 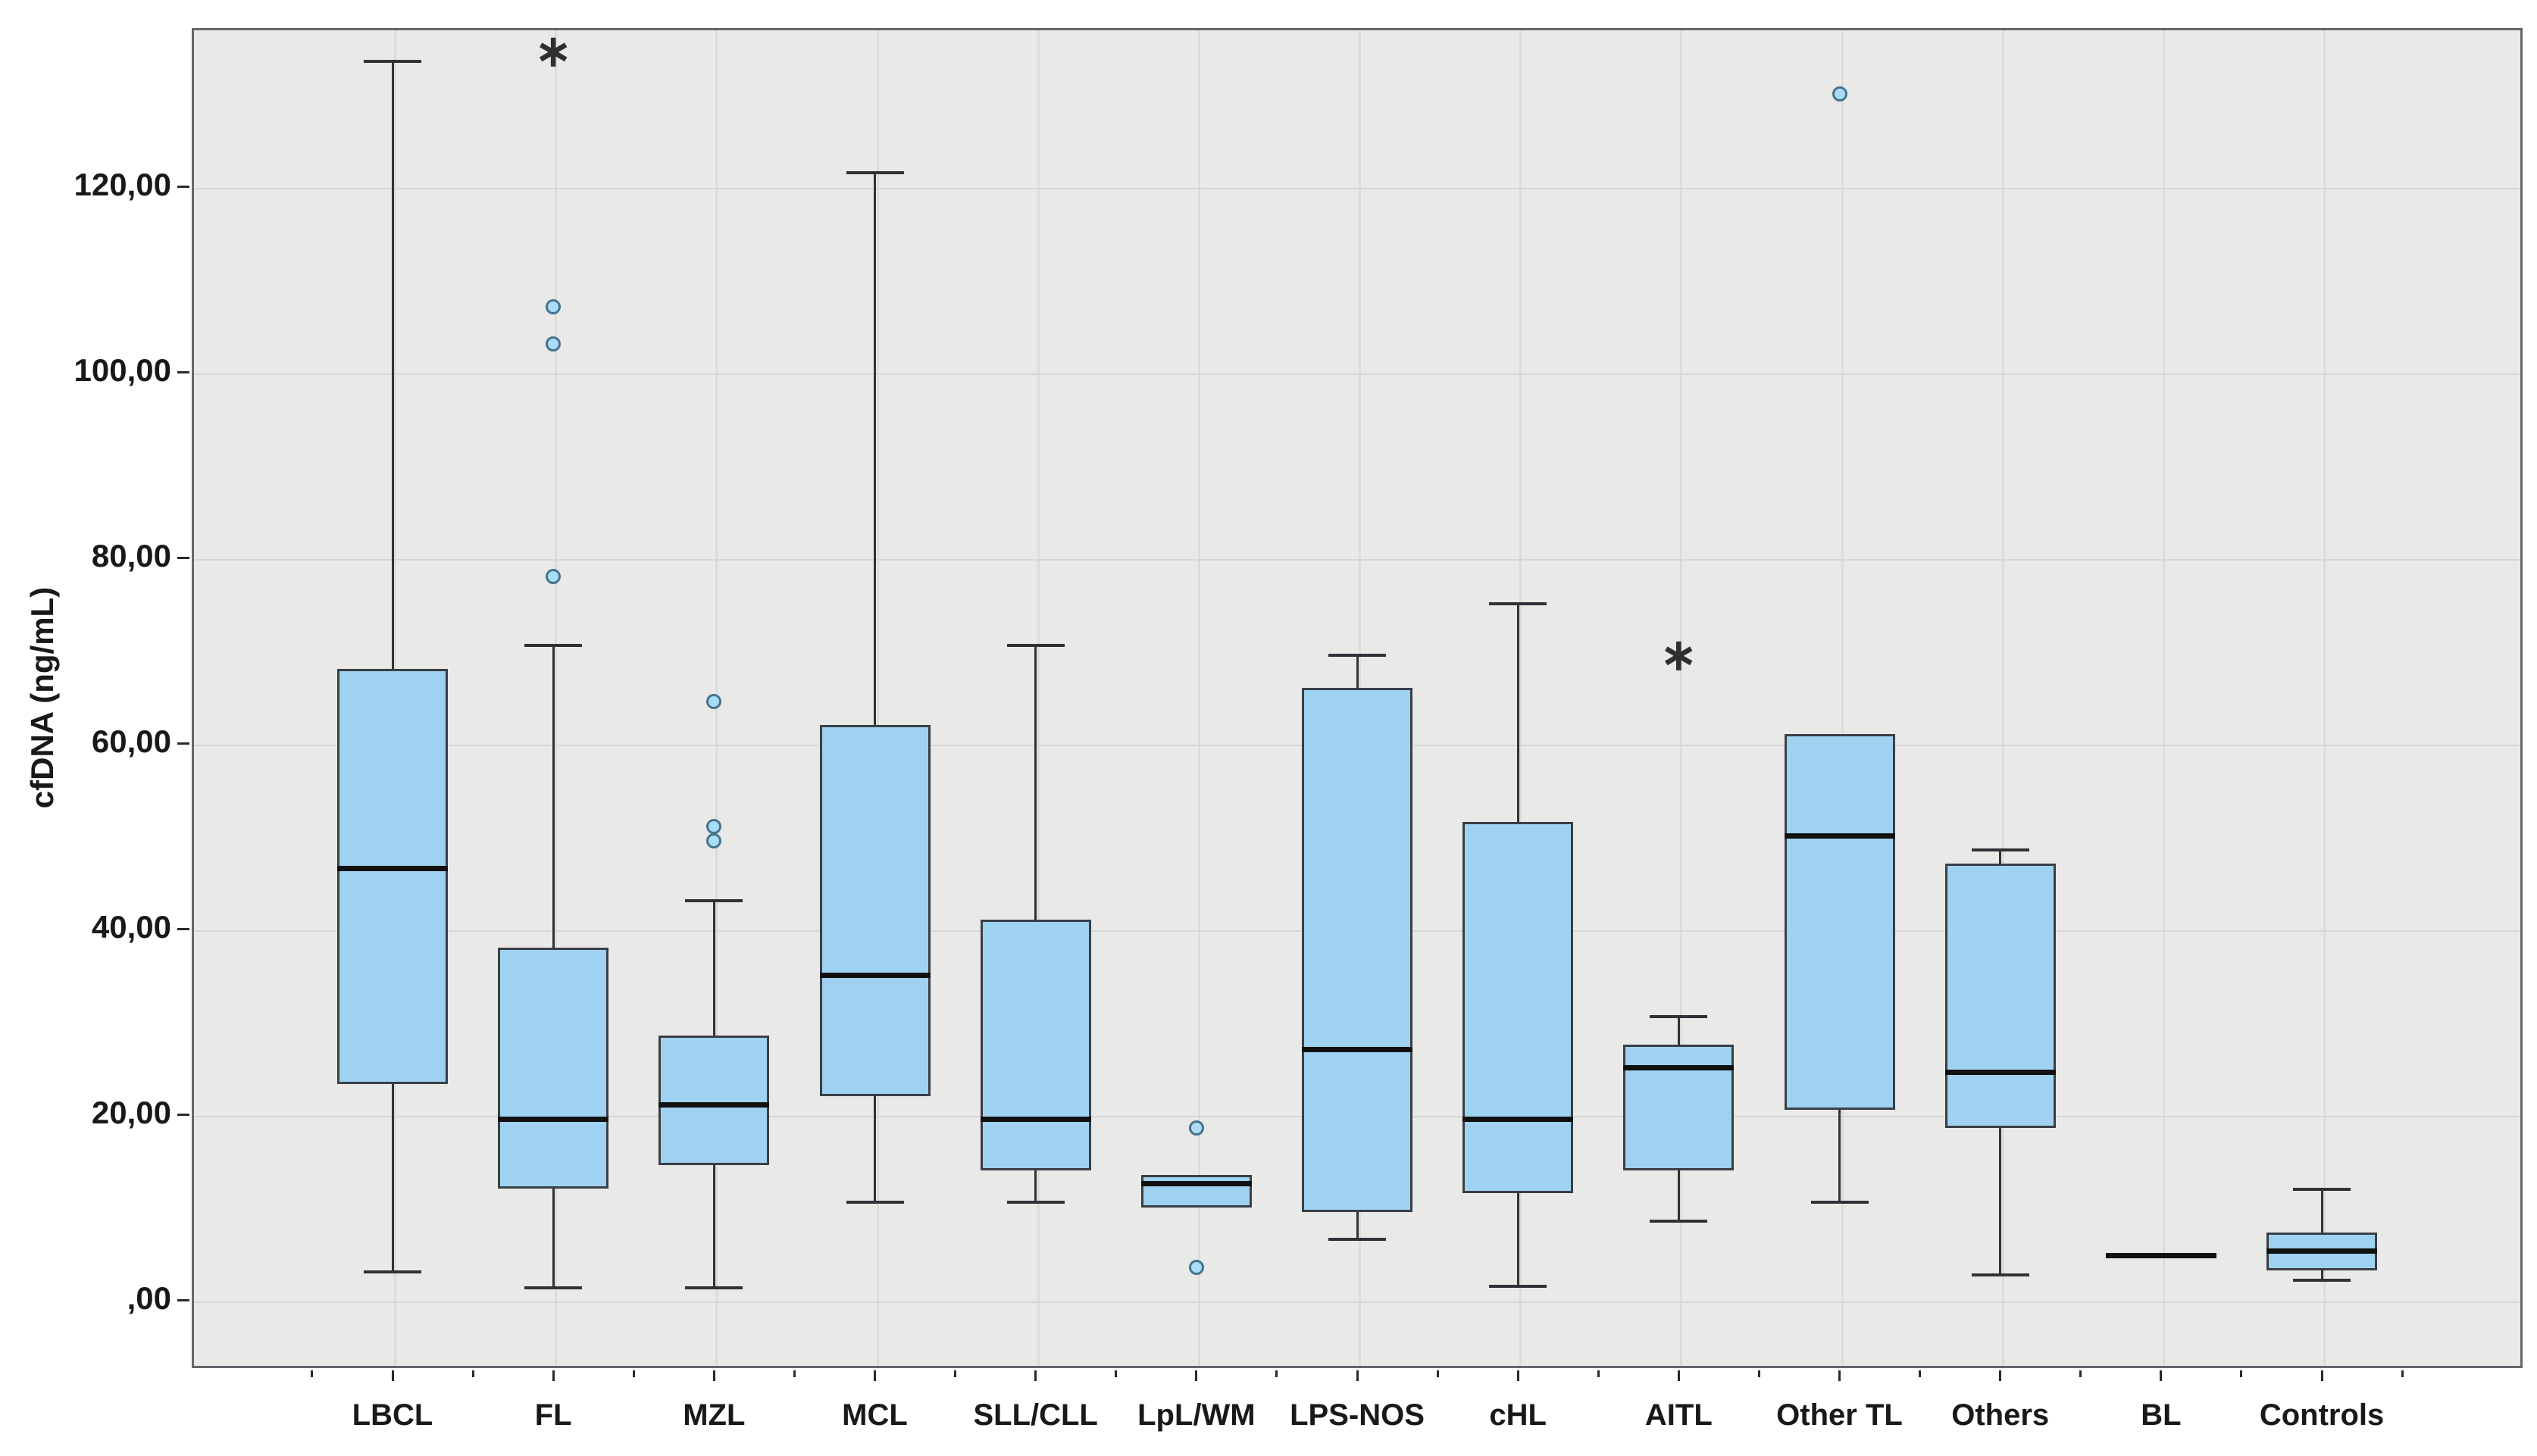 What do you see at coordinates (1035, 1415) in the screenshot?
I see `x-axis-category-label: SLL/CLL` at bounding box center [1035, 1415].